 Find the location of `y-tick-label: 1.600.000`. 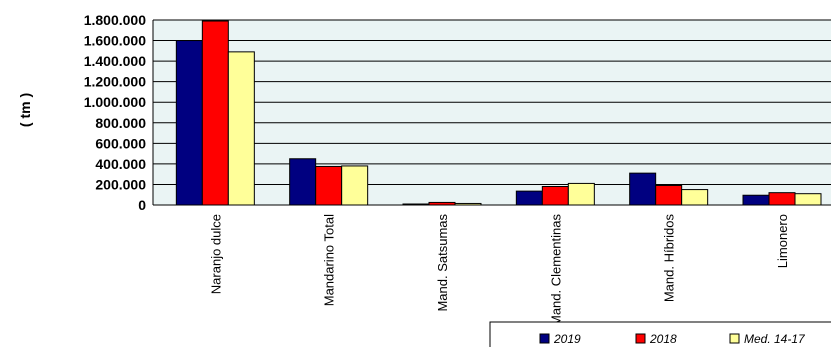

y-tick-label: 1.600.000 is located at coordinates (115, 41).